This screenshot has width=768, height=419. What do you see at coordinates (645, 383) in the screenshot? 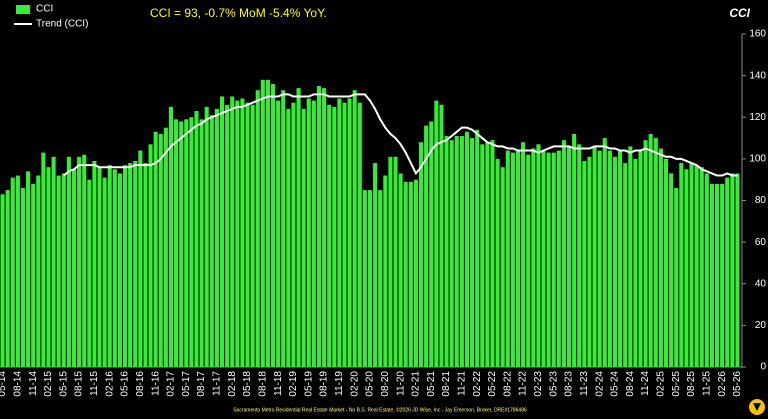
I see `x-tick-label: 11-24` at bounding box center [645, 383].